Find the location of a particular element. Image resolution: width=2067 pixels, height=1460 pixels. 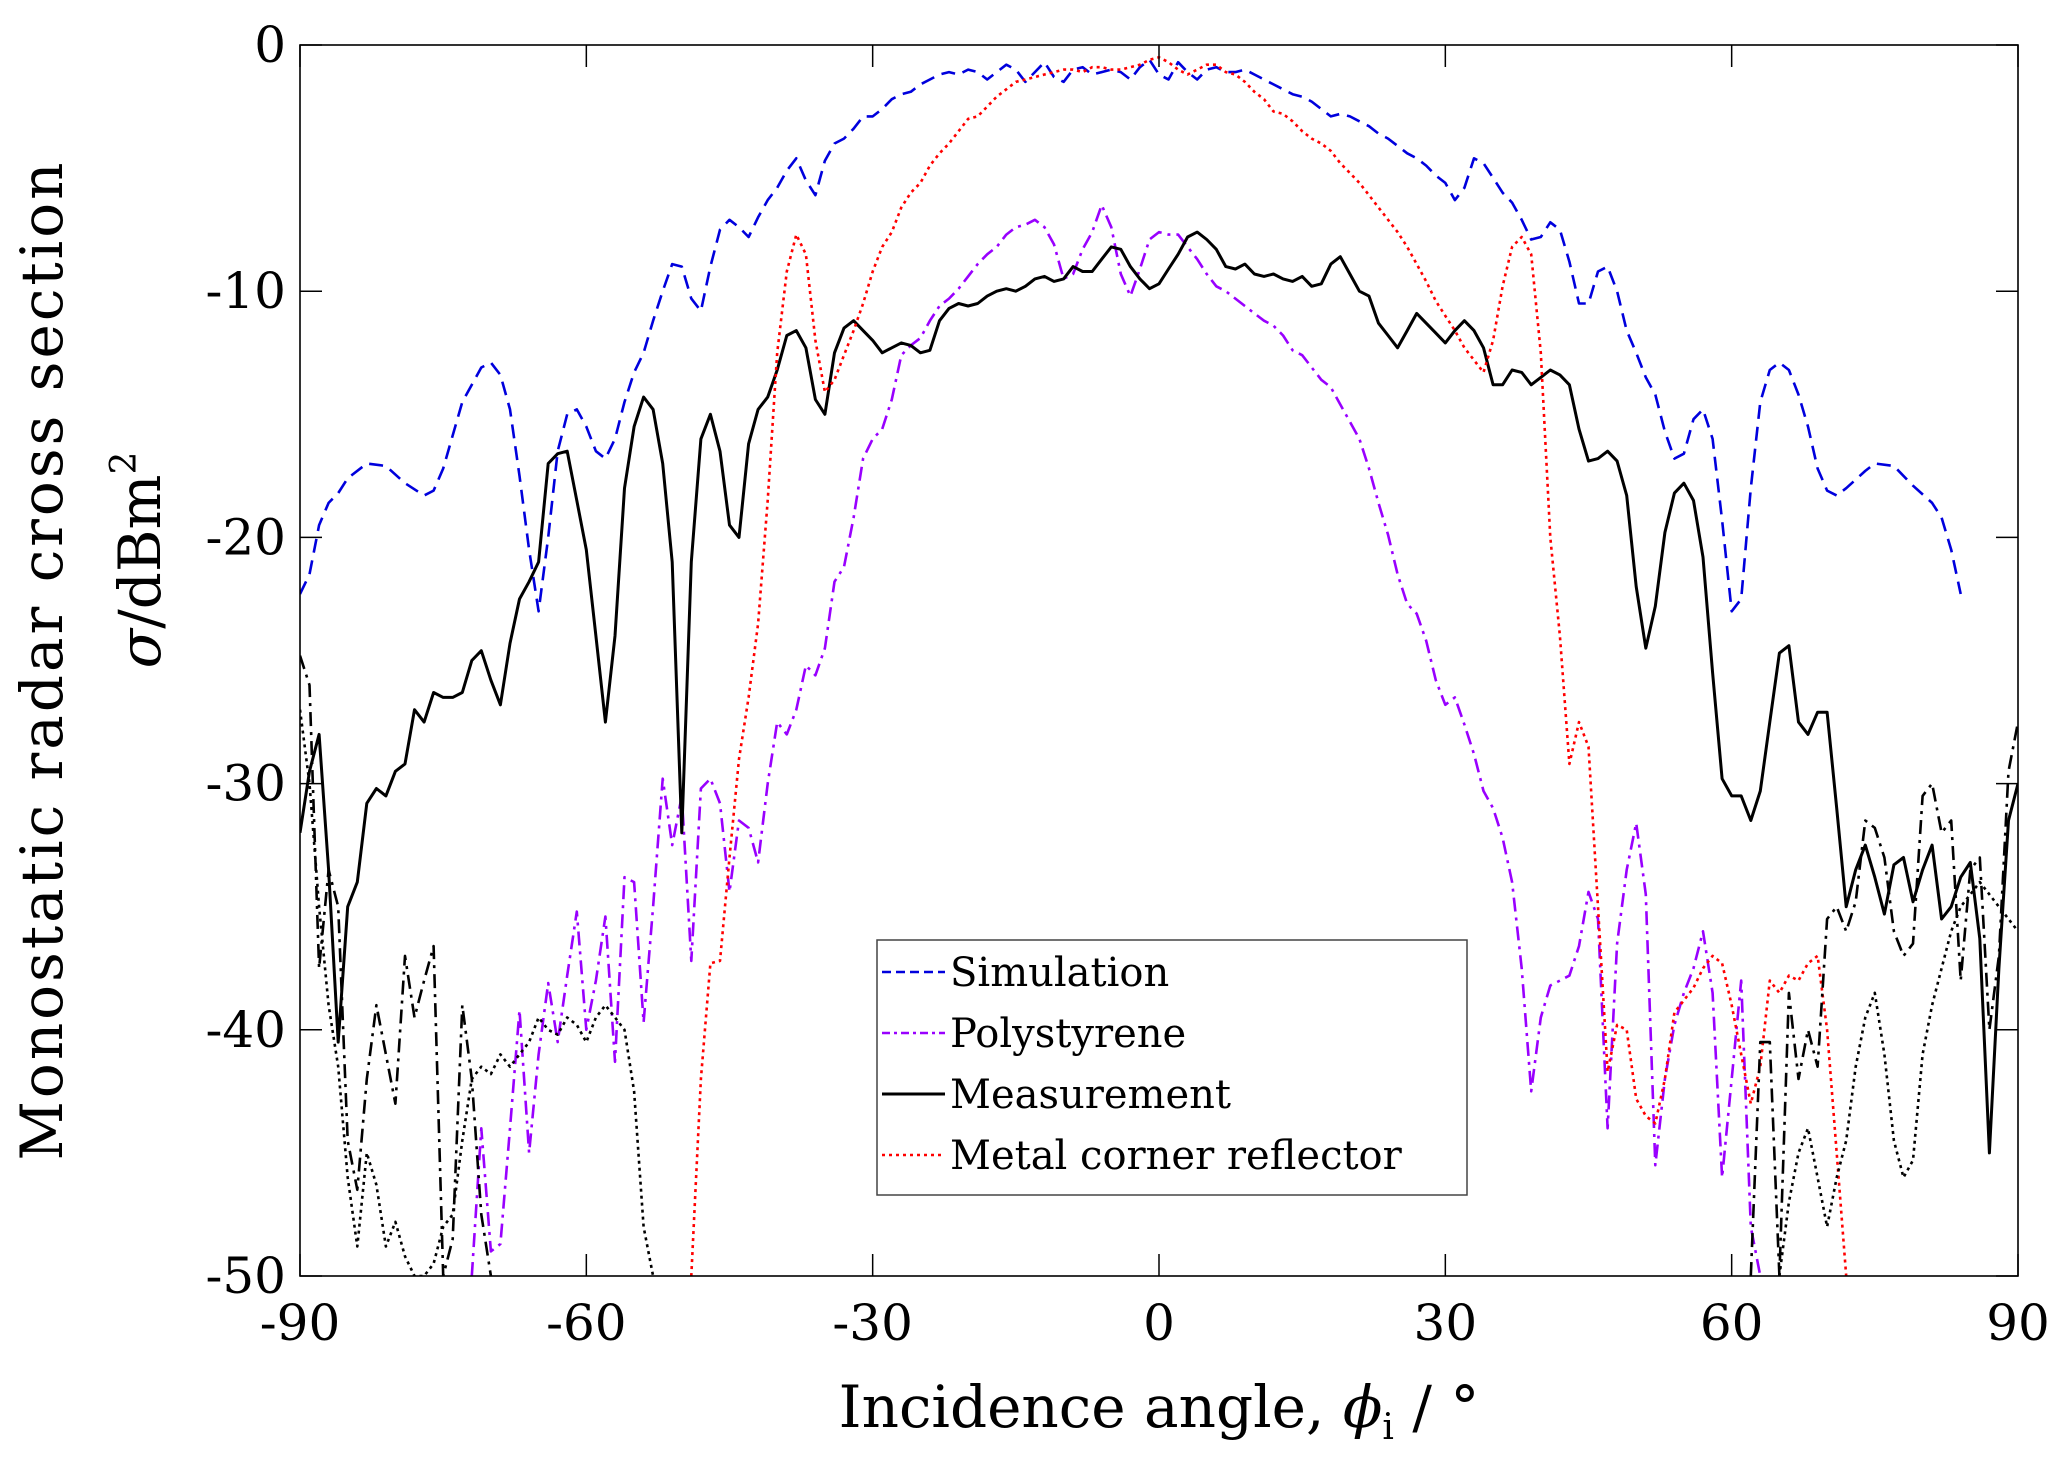

y-tick-label: -10 is located at coordinates (245, 291).